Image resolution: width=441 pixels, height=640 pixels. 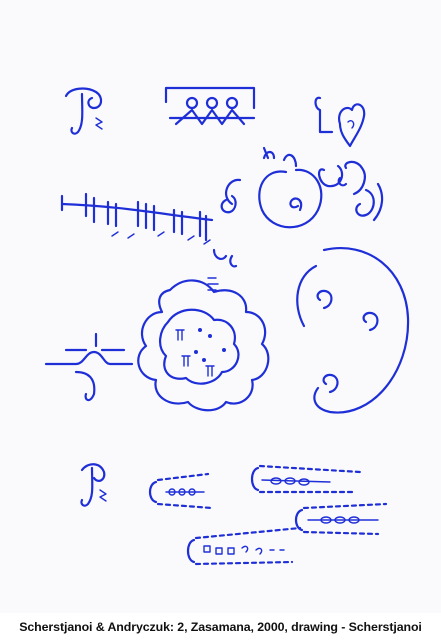 I want to click on cloud-shape, so click(x=203, y=330).